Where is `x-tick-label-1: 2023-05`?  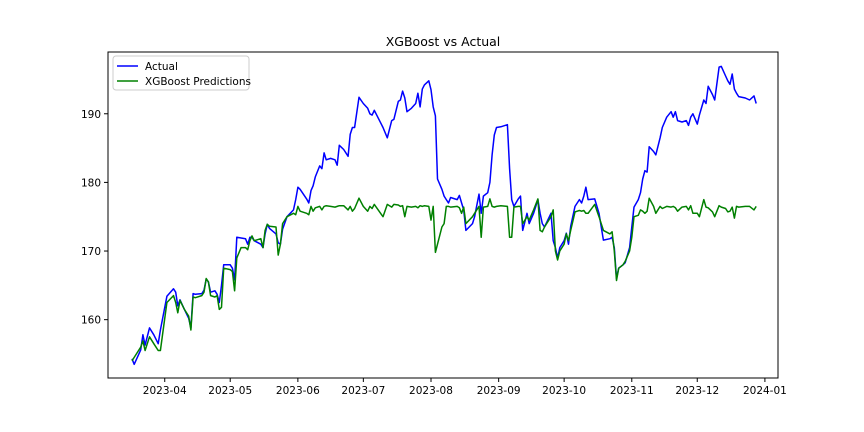
x-tick-label-1: 2023-05 is located at coordinates (230, 391).